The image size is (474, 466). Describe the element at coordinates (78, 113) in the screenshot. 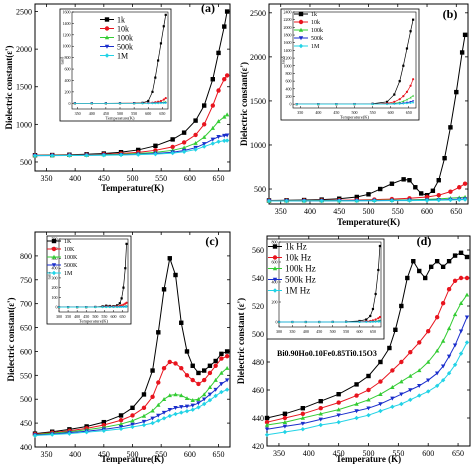

I see `inset-x-tick-label: 350` at that location.